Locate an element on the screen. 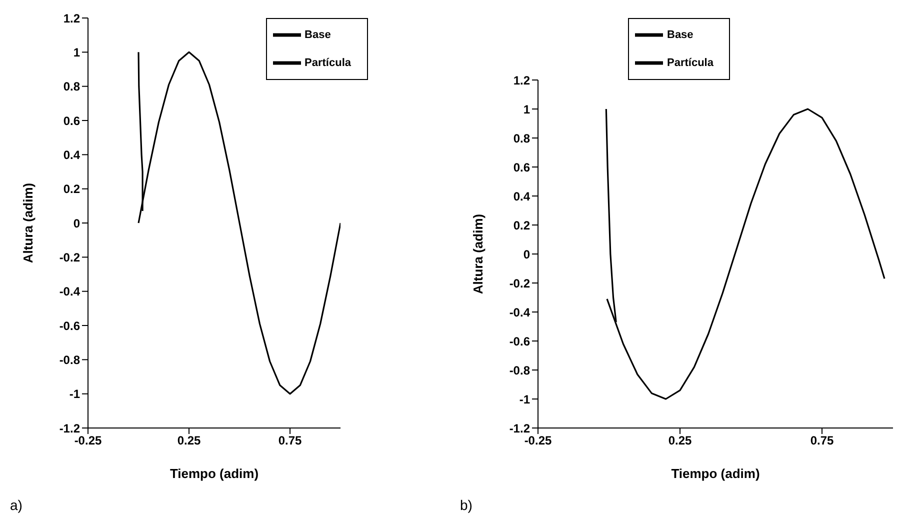 The height and width of the screenshot is (523, 920). text: b) is located at coordinates (466, 505).